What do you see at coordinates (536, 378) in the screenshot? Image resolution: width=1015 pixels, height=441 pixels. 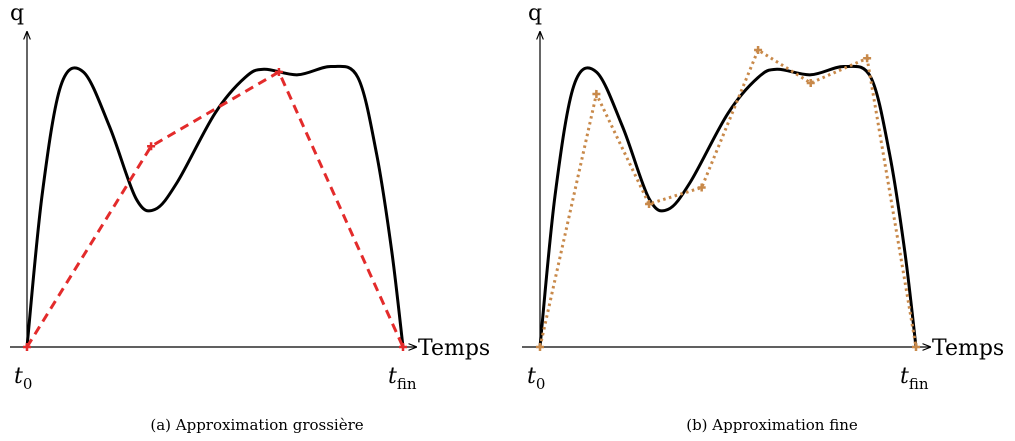 I see `t-start-label-b: t0` at bounding box center [536, 378].